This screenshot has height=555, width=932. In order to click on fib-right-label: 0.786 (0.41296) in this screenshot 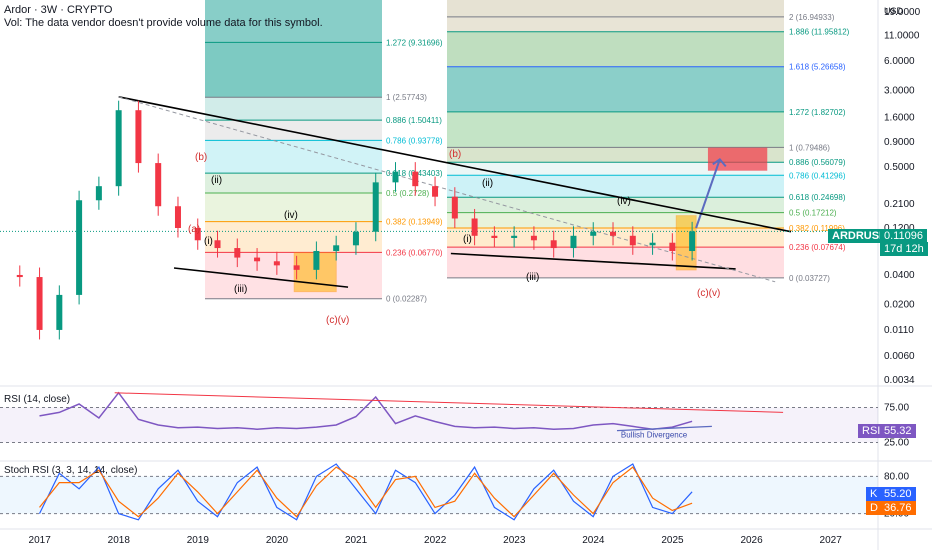, I will do `click(817, 175)`.